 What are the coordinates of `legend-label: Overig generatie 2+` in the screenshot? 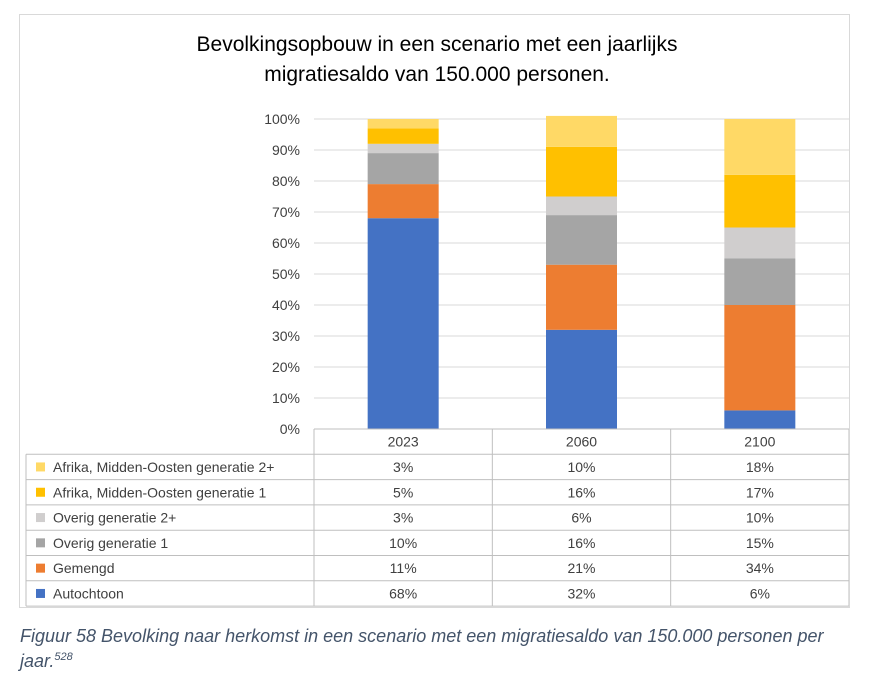 It's located at (114, 518).